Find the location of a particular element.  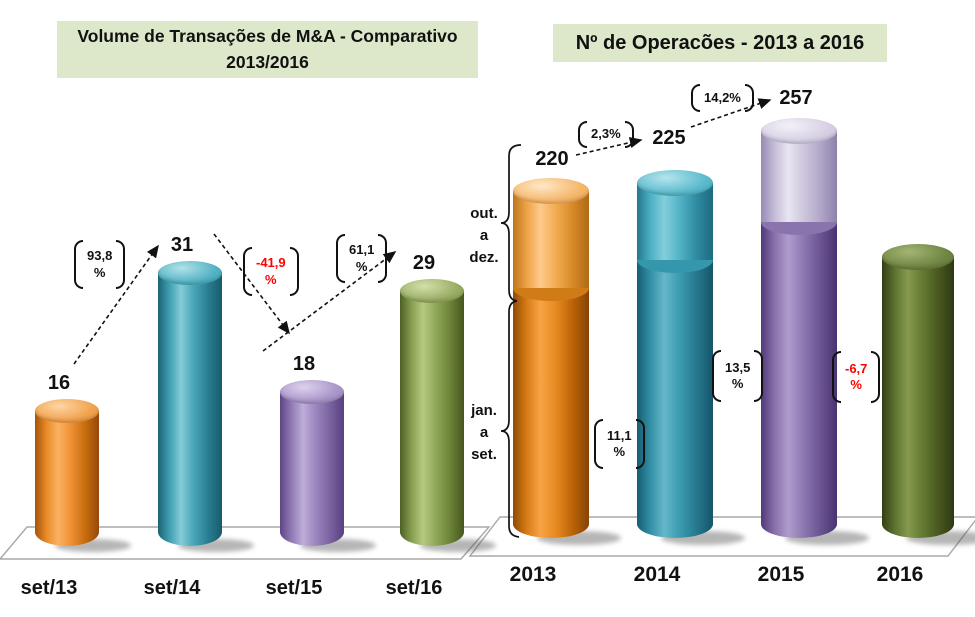

pct-annotation-minus-6-7: -6,7 % is located at coordinates (856, 377).